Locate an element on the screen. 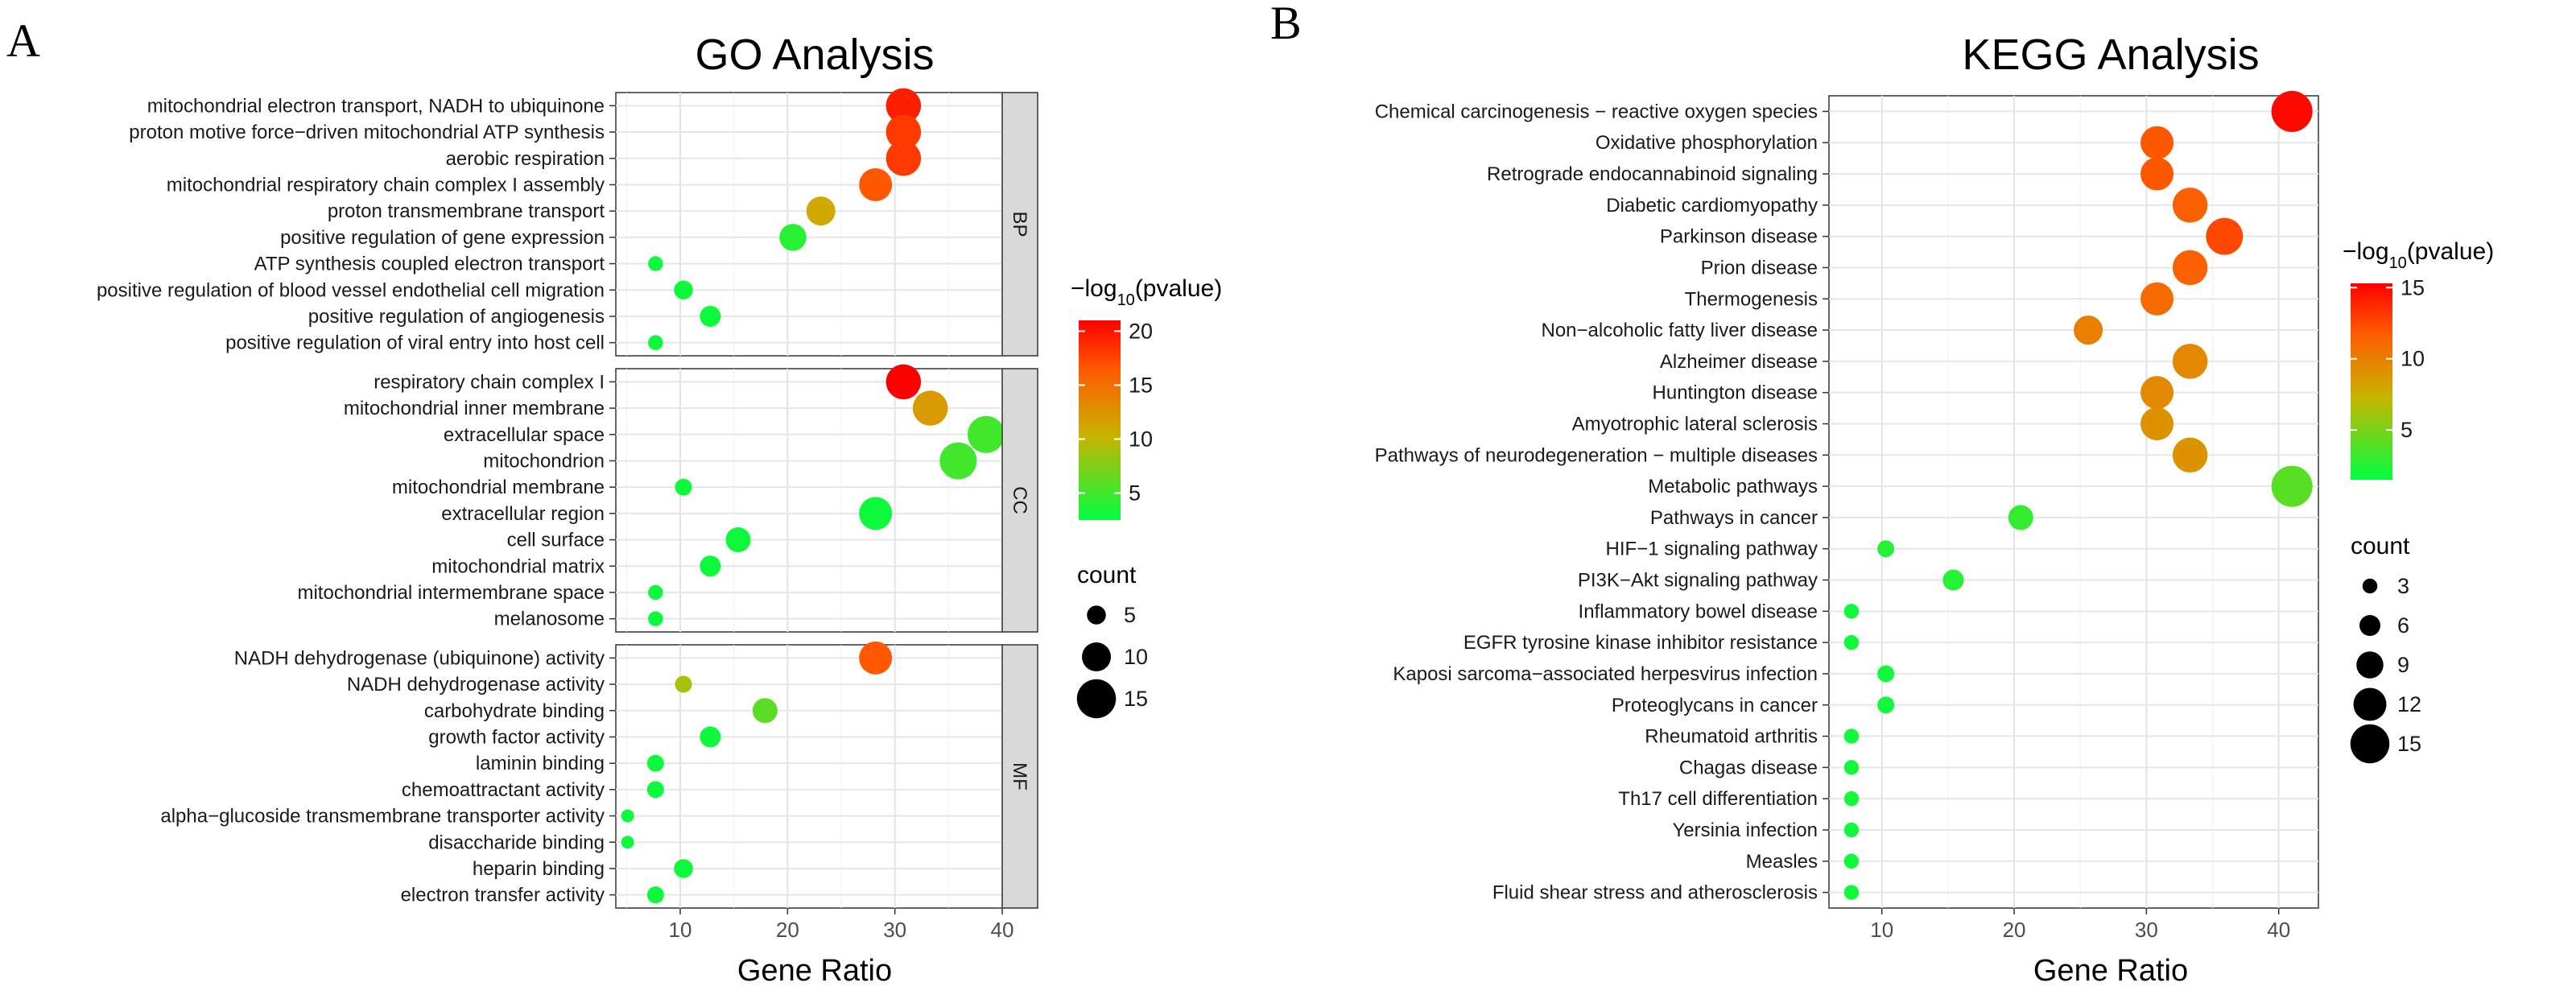 This screenshot has height=999, width=2576. x-tick-label: 40 is located at coordinates (2278, 930).